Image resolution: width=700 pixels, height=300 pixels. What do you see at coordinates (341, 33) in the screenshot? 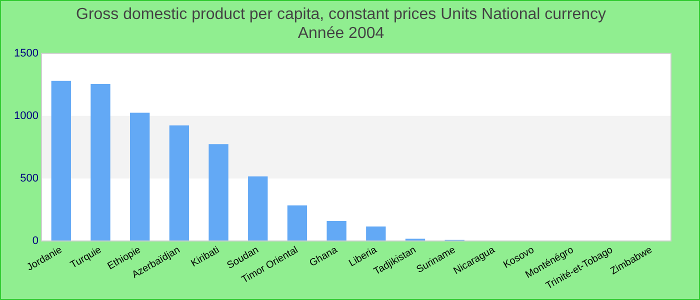
I see `chart-subtitle: Année 2004` at bounding box center [341, 33].